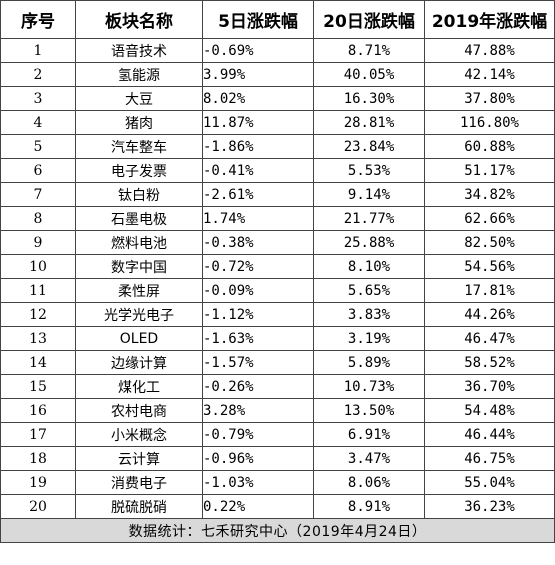  I want to click on row-5day-change: -2.61%, so click(258, 194).